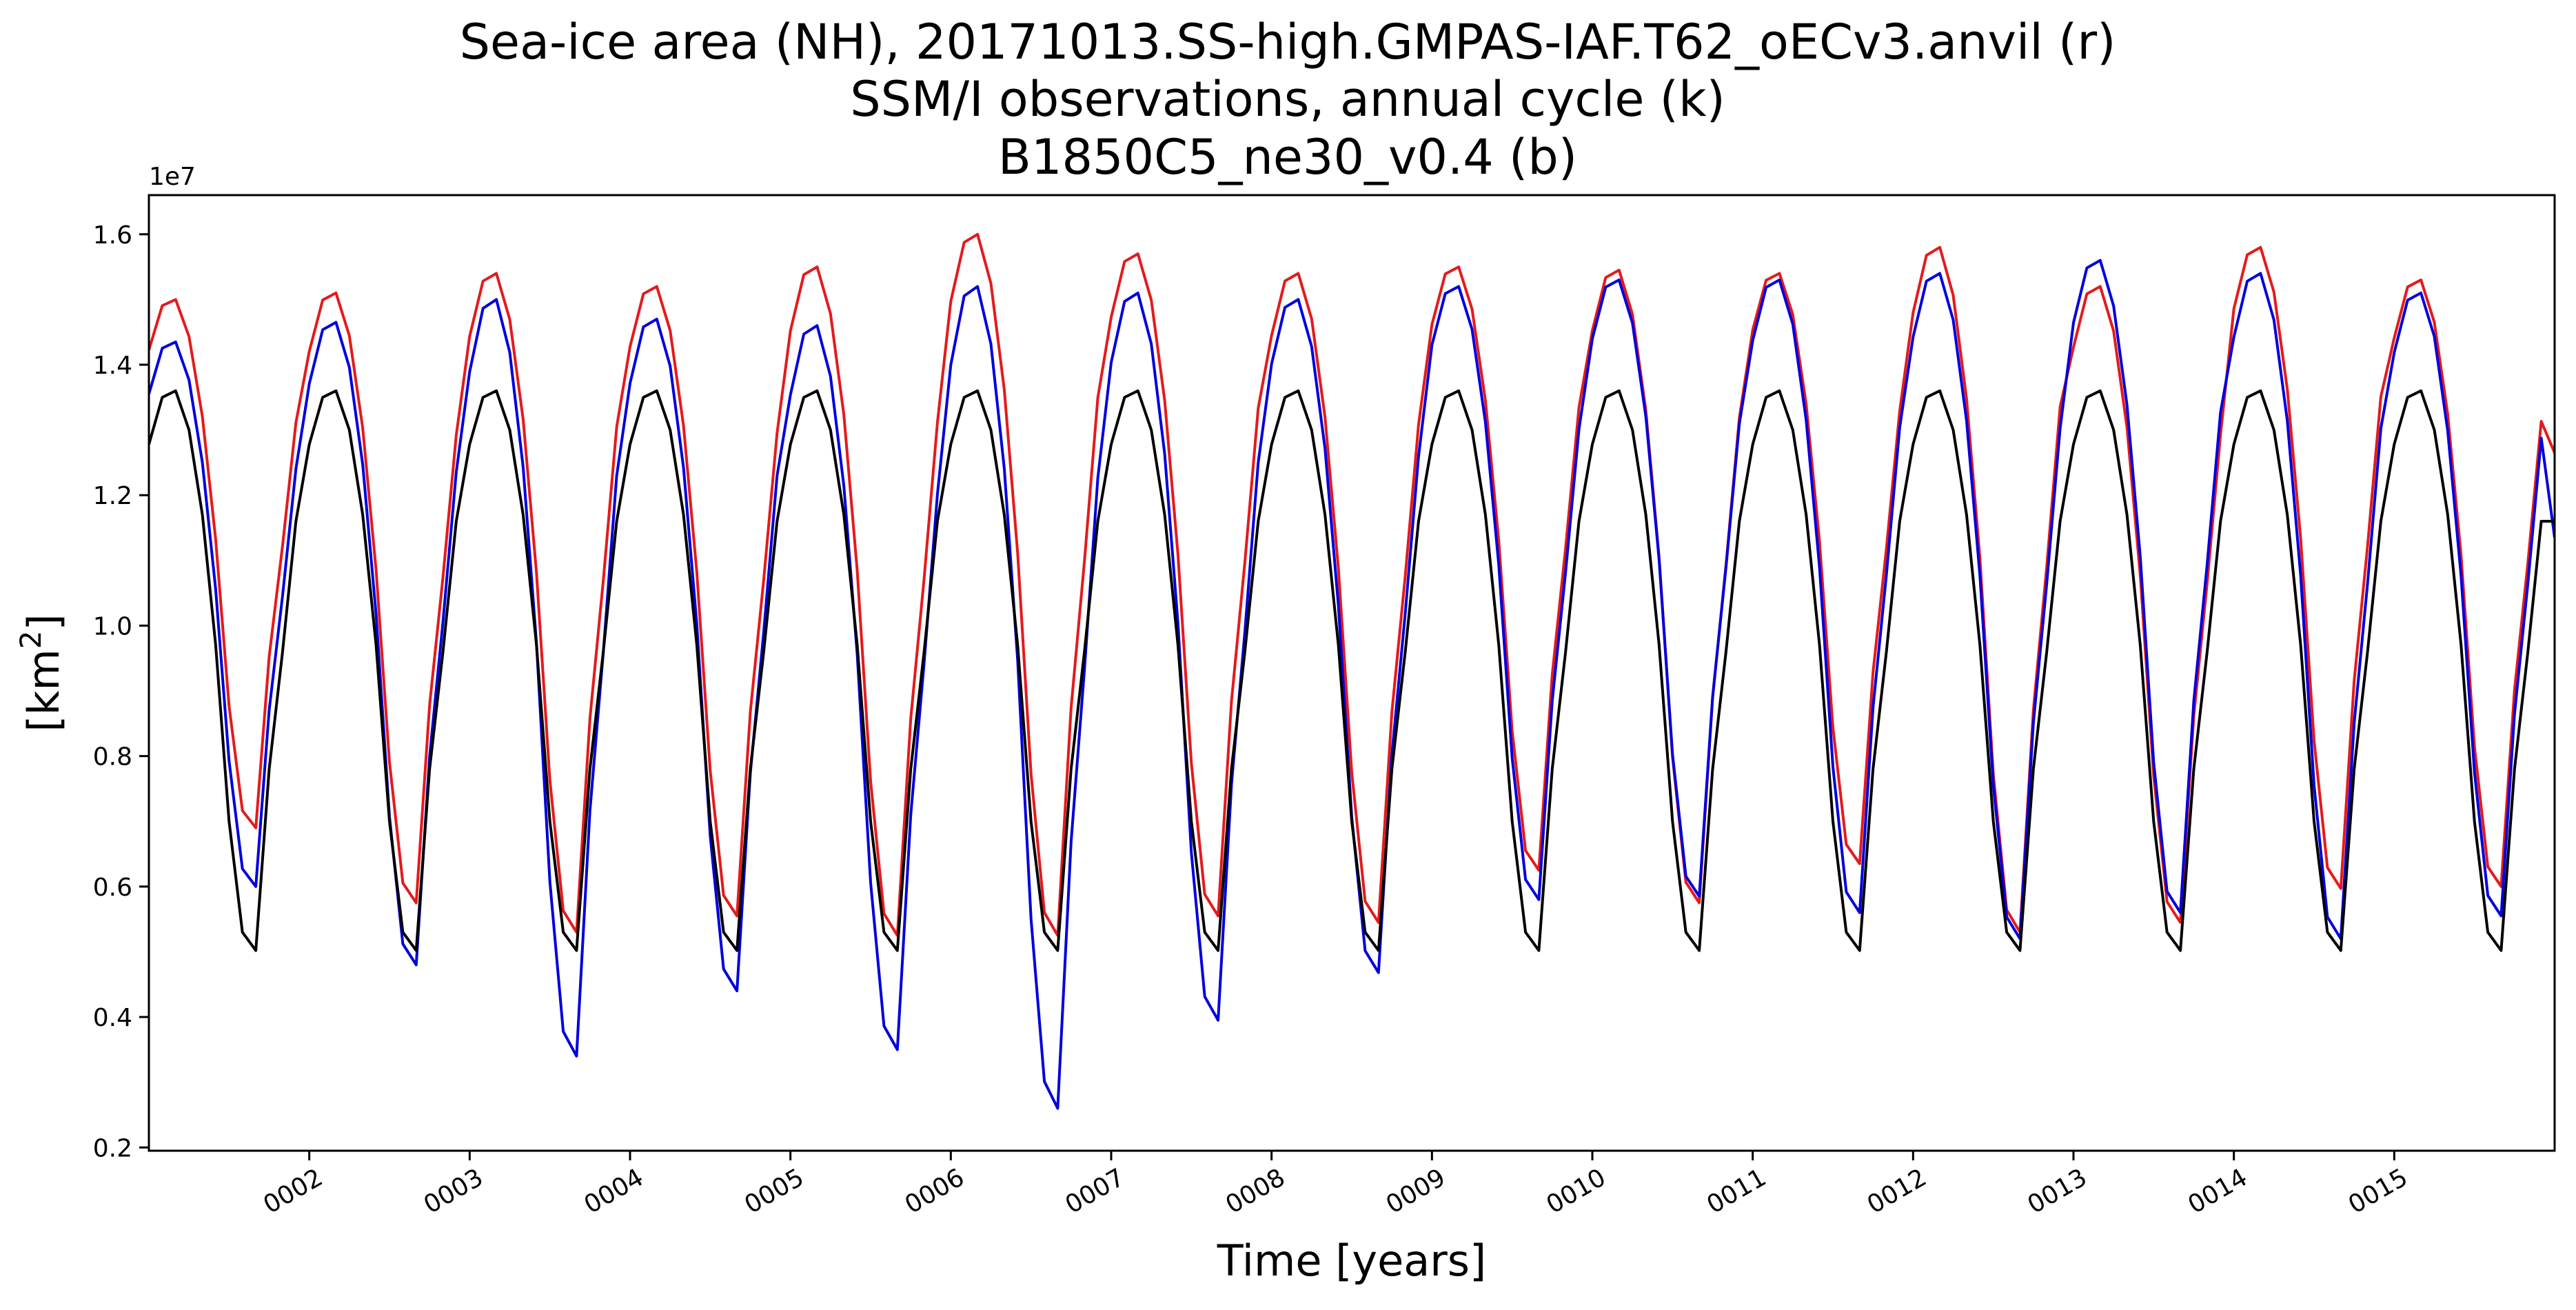  What do you see at coordinates (172, 177) in the screenshot?
I see `y-offset-label: 1e7` at bounding box center [172, 177].